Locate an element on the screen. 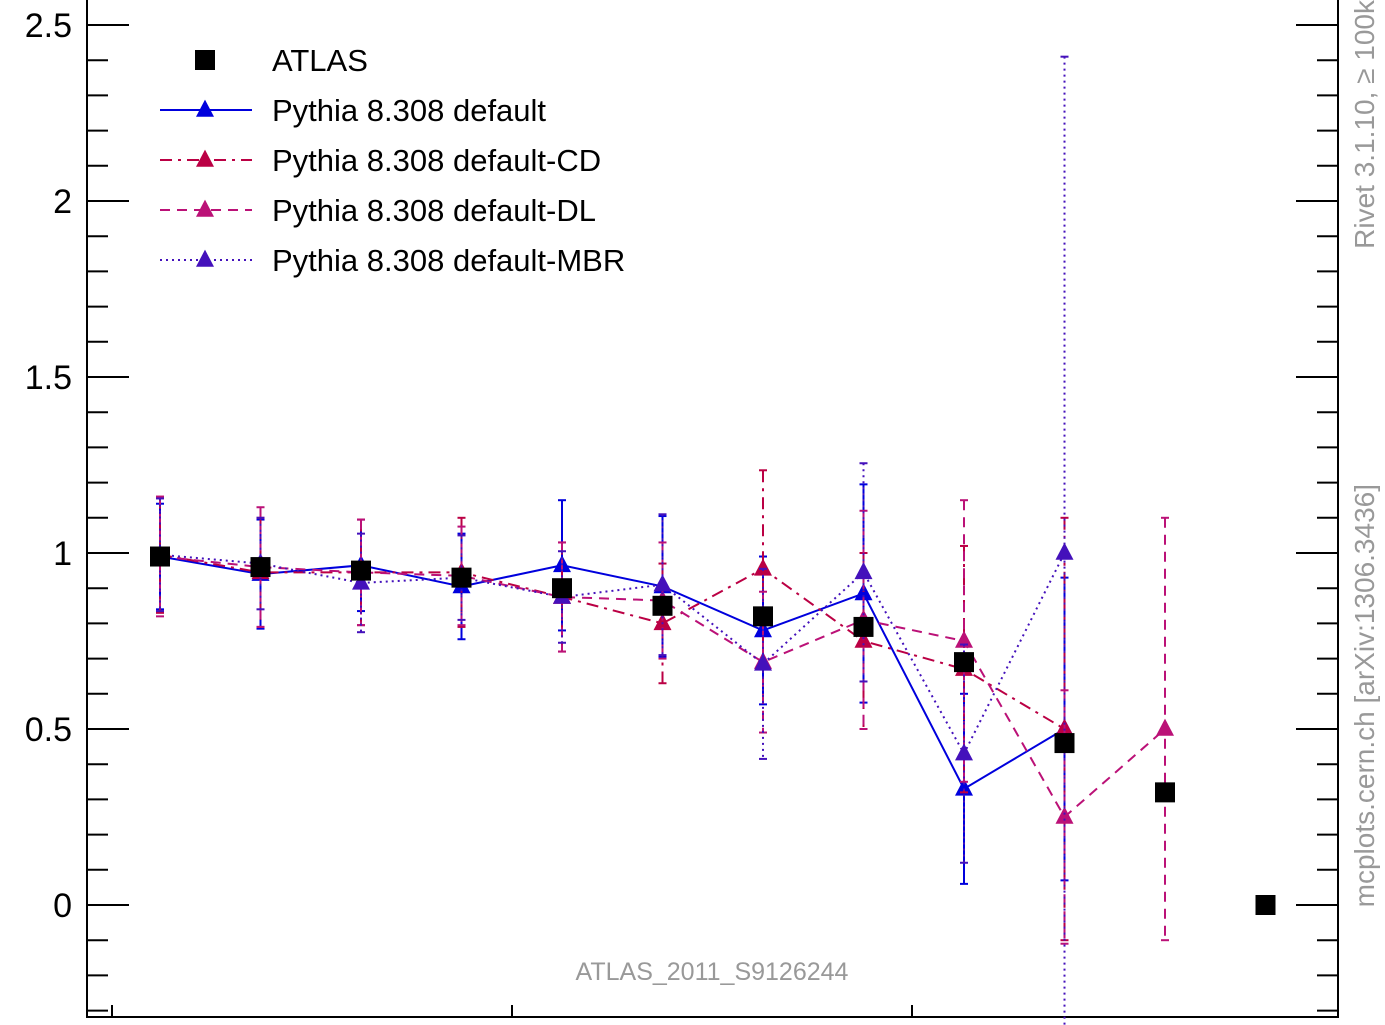 The image size is (1385, 1025). legend-label: ATLAS is located at coordinates (320, 60).